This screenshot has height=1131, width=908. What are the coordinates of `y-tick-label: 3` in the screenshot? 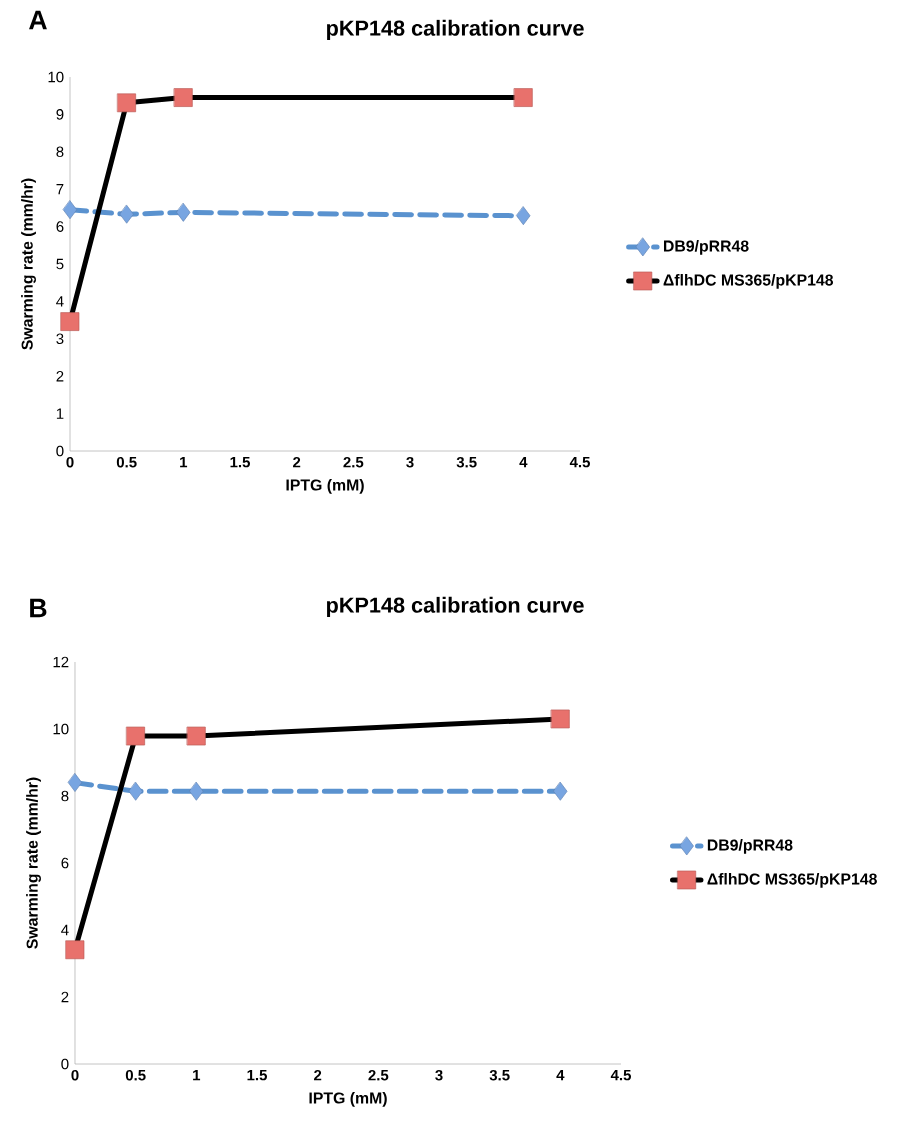 It's located at (60, 339).